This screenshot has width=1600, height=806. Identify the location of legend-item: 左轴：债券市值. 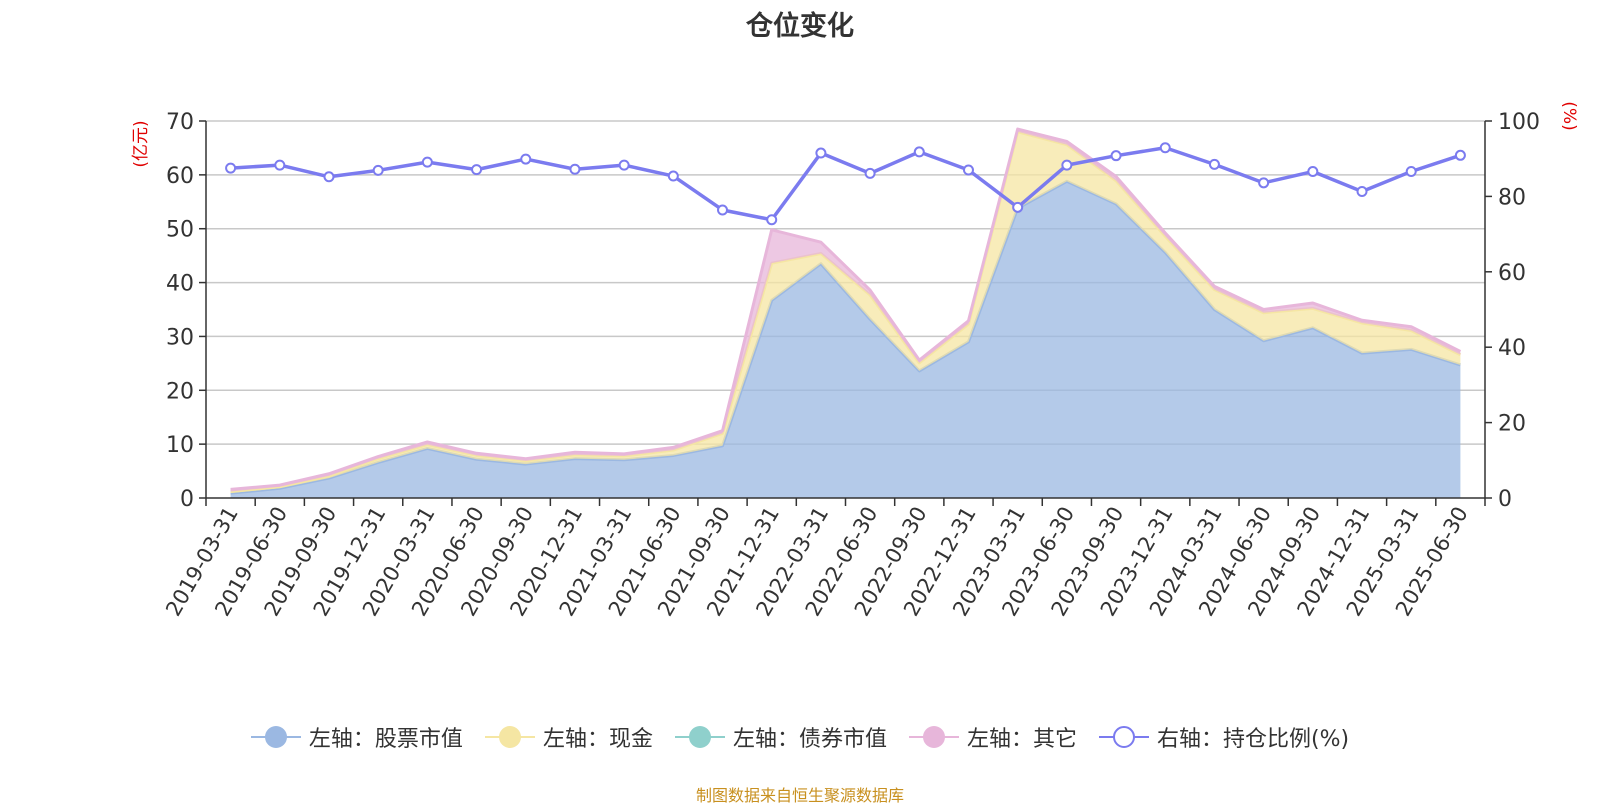
(780, 737).